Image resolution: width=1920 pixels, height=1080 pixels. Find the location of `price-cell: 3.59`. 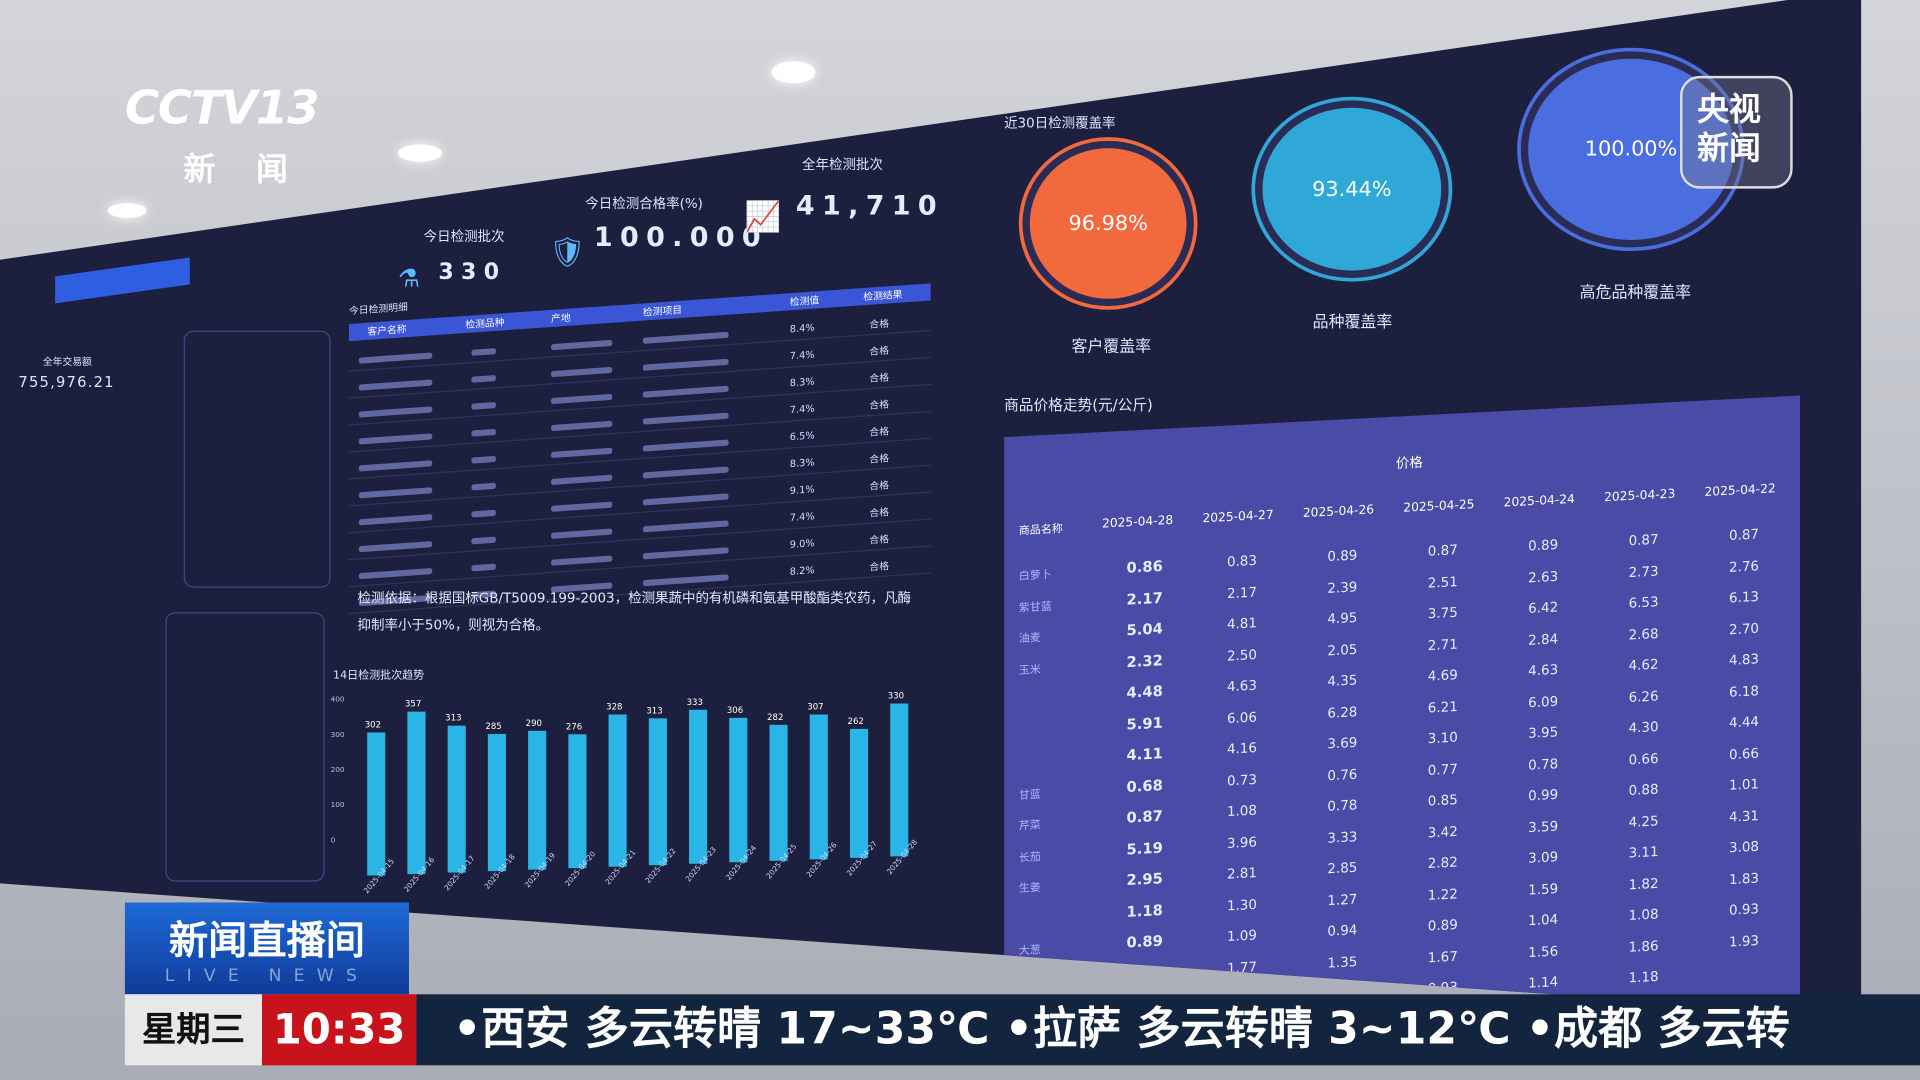

price-cell: 3.59 is located at coordinates (1543, 826).